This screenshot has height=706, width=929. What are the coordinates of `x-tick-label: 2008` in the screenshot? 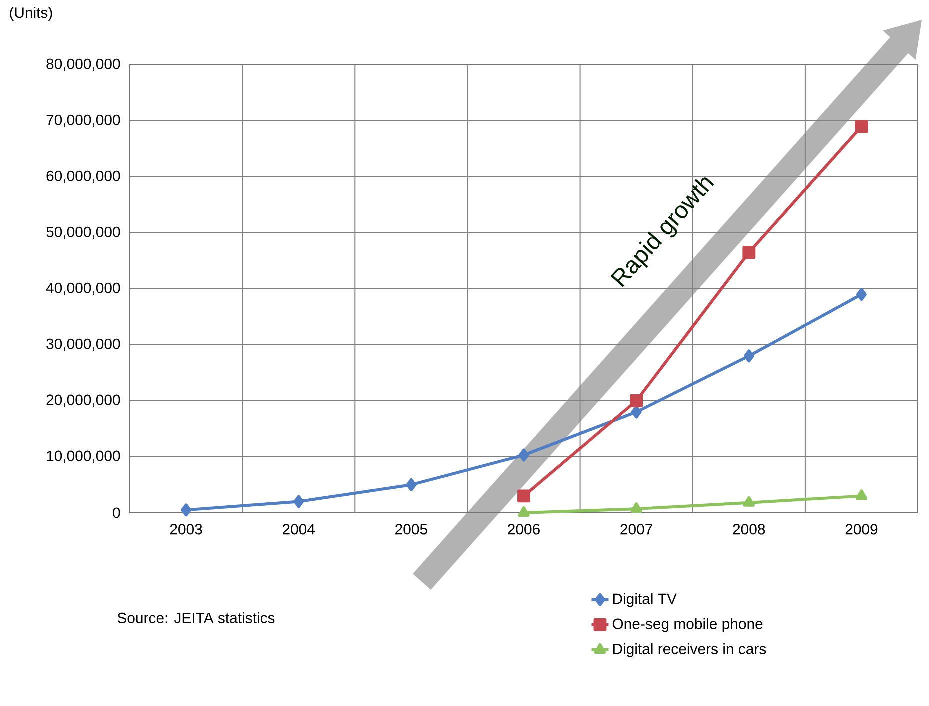 It's located at (749, 529).